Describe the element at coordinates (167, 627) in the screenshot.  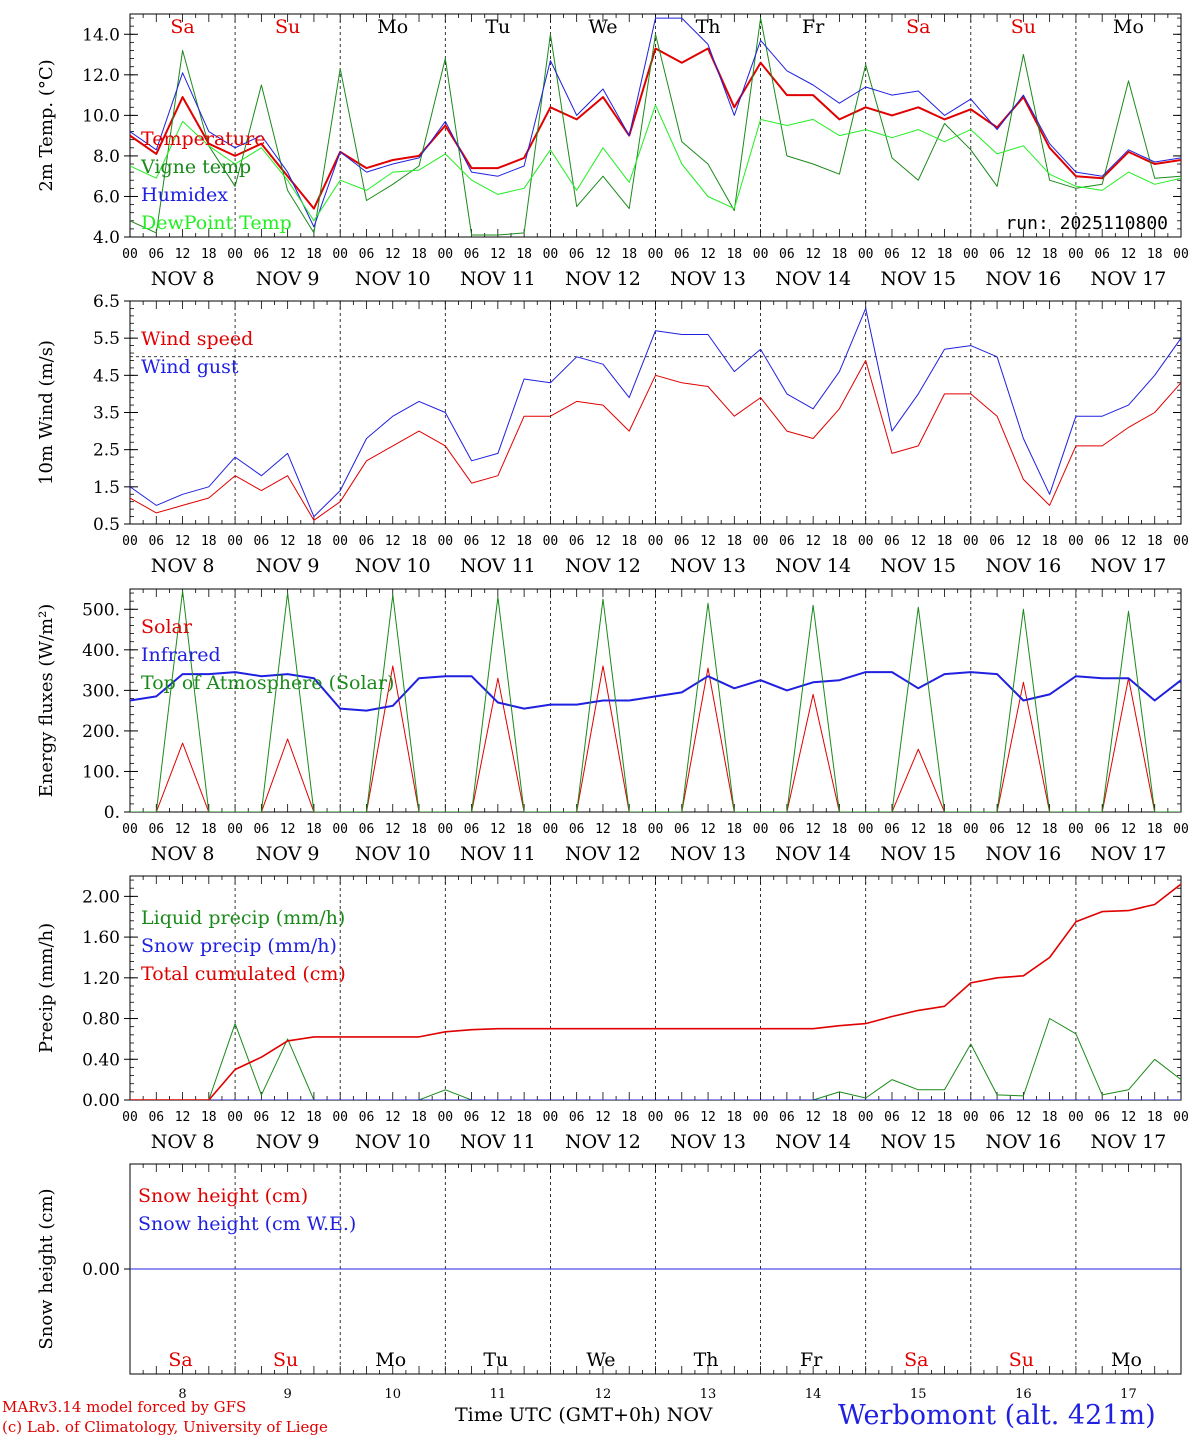
I see `legend-entry: Solar` at that location.